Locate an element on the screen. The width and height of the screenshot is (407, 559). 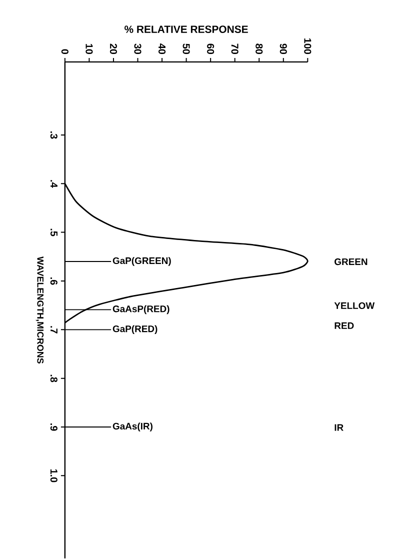
ref-line-label: GaP(RED) is located at coordinates (135, 329).